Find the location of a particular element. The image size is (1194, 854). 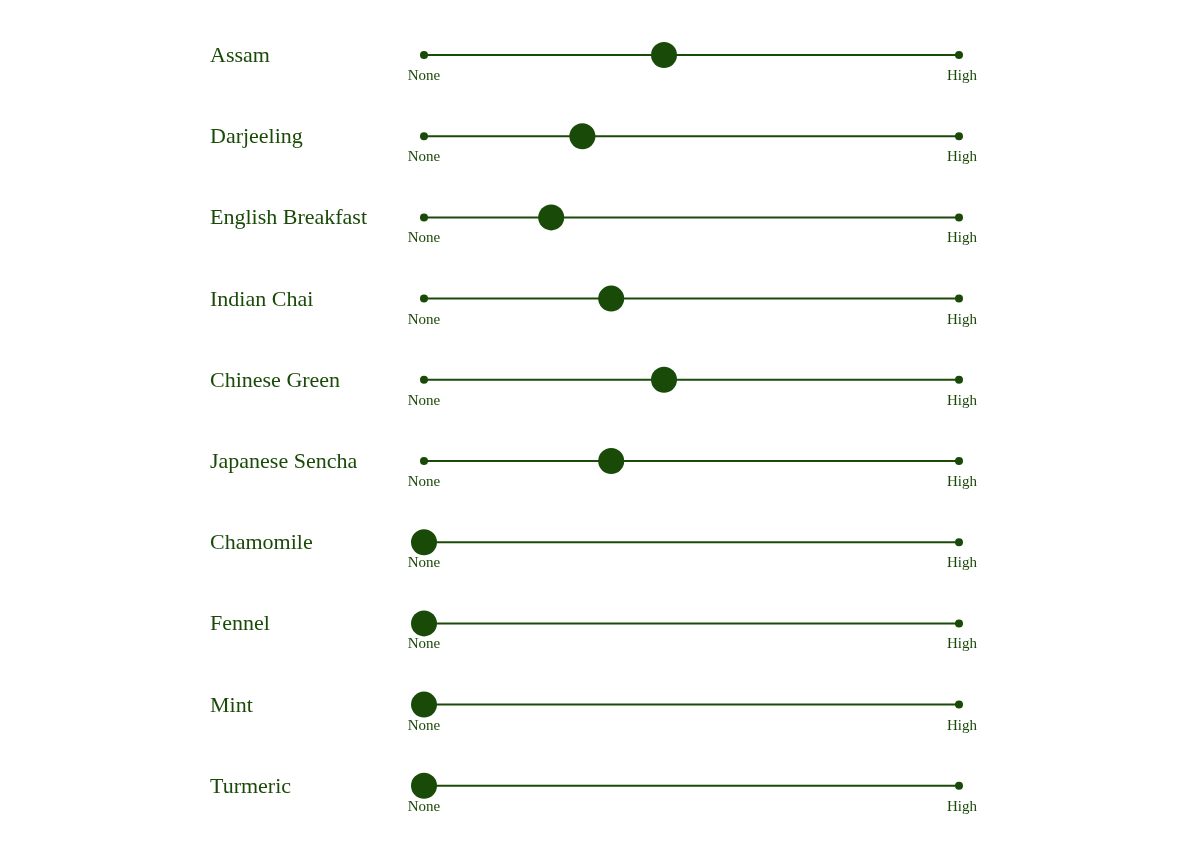

y-tick-label: Mint is located at coordinates (231, 704).